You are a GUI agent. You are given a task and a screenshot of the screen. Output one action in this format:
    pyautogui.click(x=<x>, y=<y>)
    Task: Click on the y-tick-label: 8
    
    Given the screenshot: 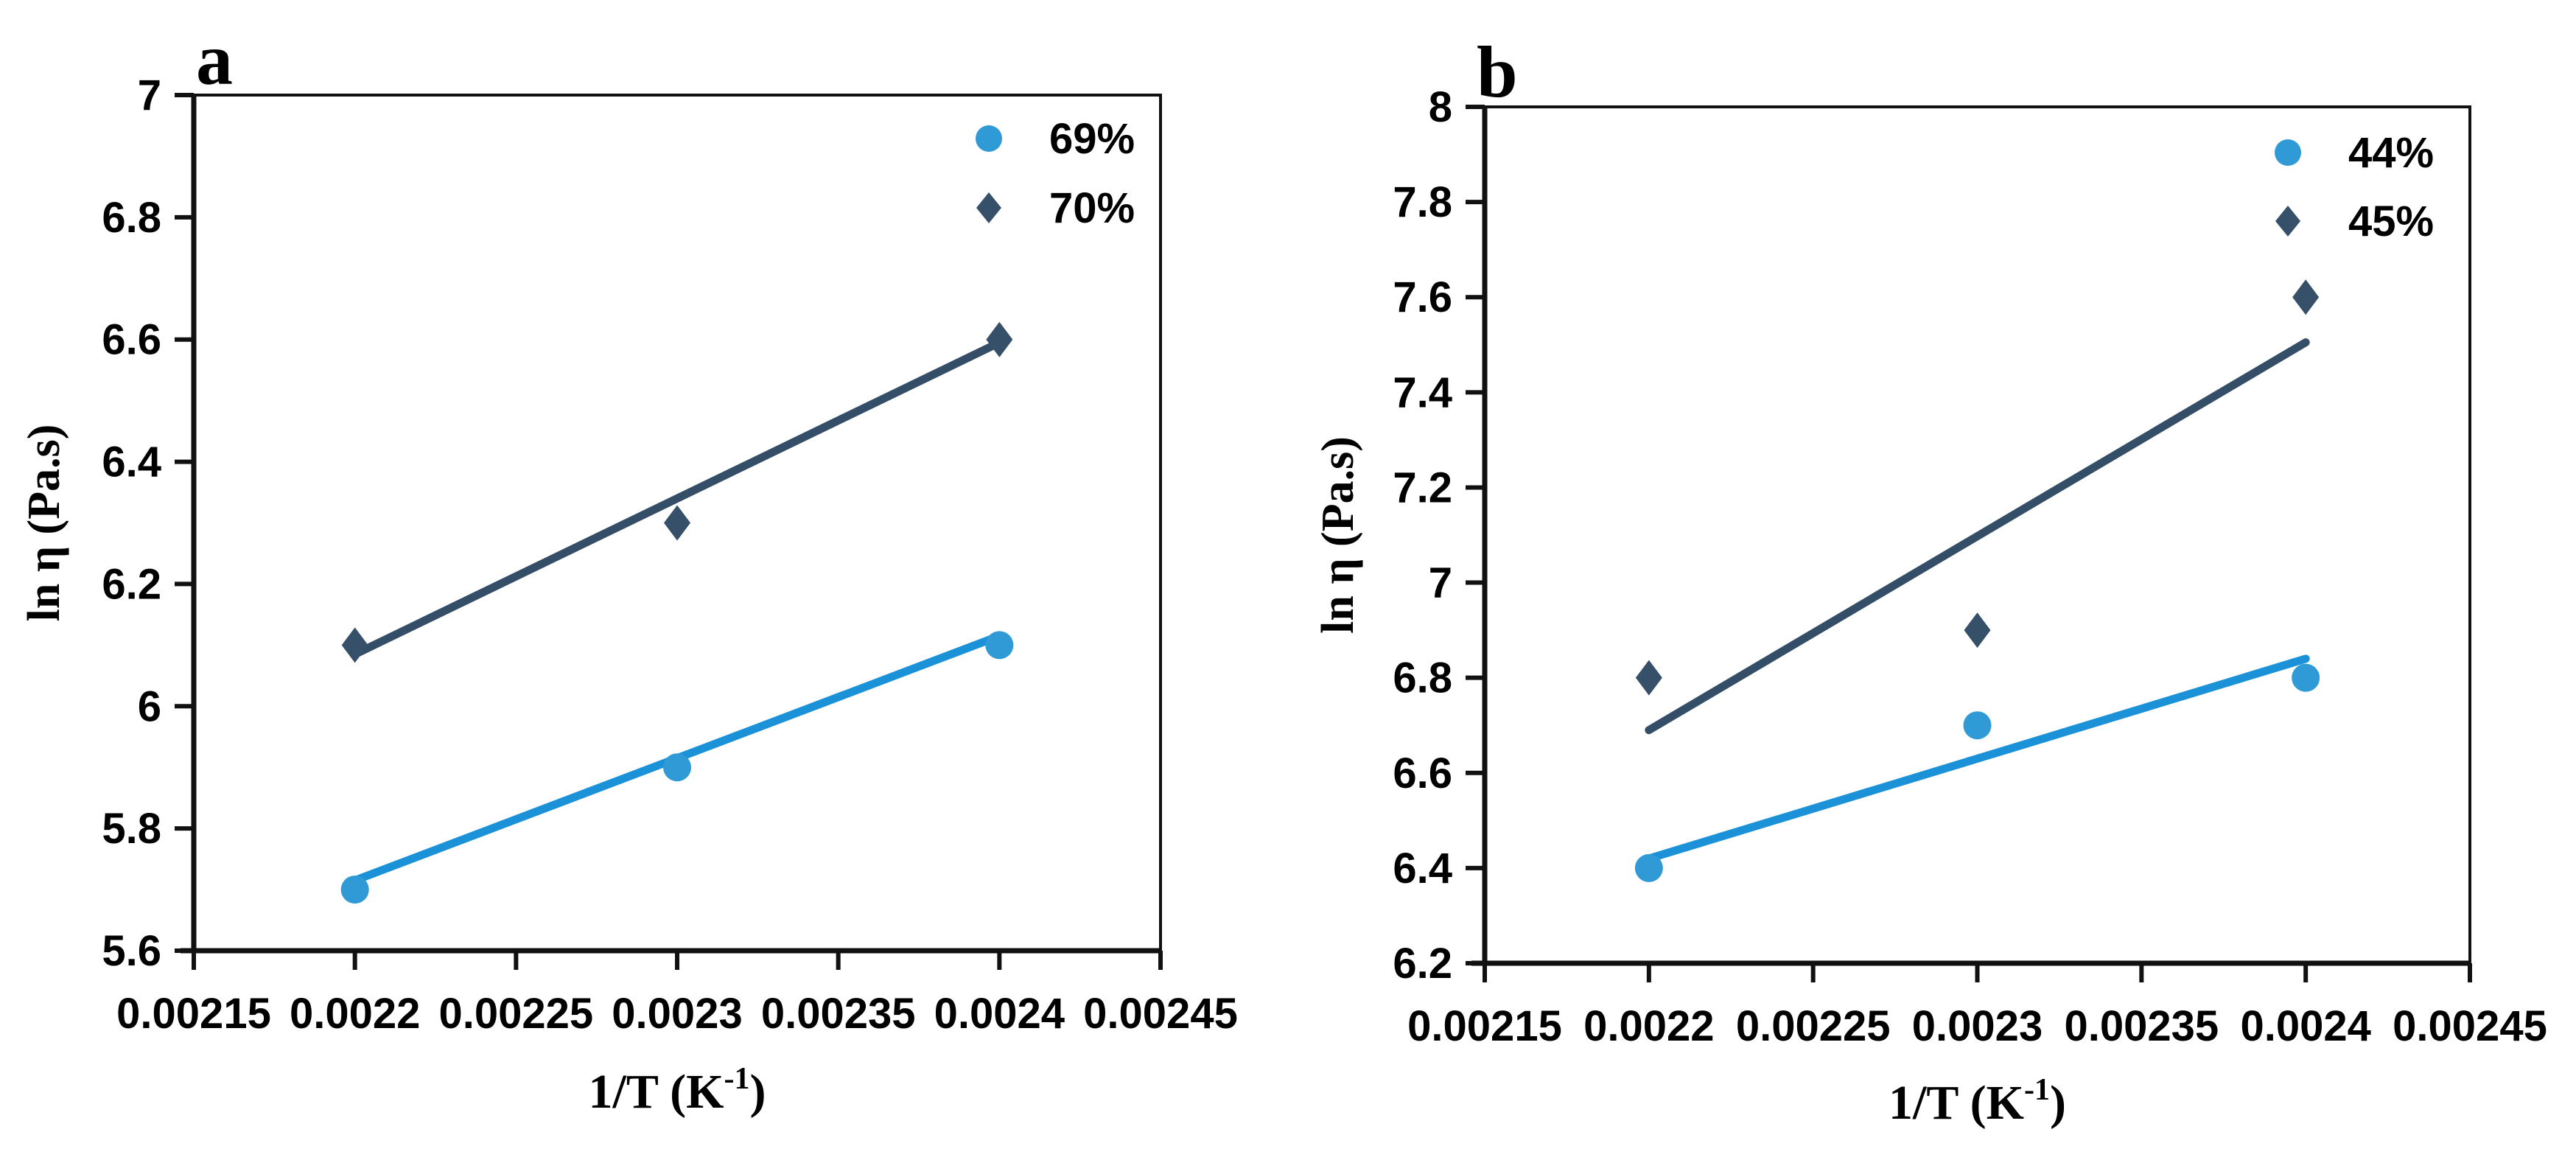 What is the action you would take?
    pyautogui.click(x=1440, y=107)
    